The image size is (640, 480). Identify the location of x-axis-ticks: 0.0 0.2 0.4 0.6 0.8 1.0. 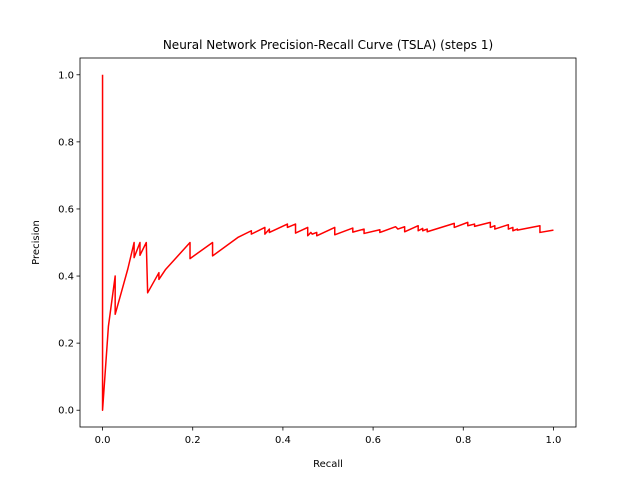
(328, 436).